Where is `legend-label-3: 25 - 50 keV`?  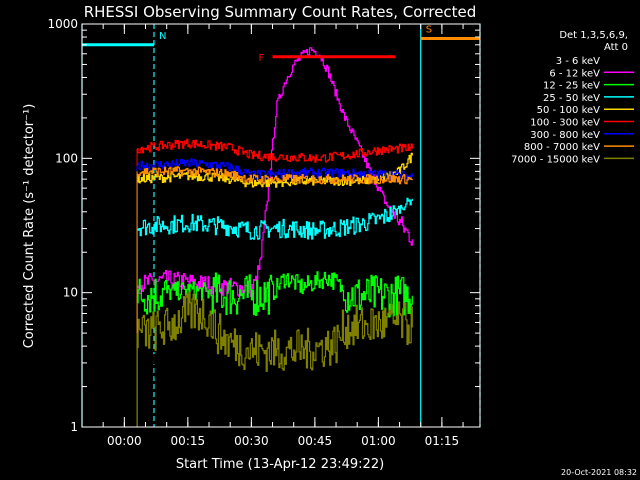 legend-label-3: 25 - 50 keV is located at coordinates (571, 98).